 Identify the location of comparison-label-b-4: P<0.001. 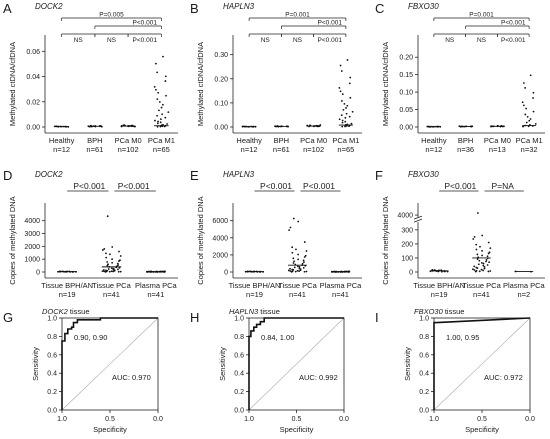
(330, 40).